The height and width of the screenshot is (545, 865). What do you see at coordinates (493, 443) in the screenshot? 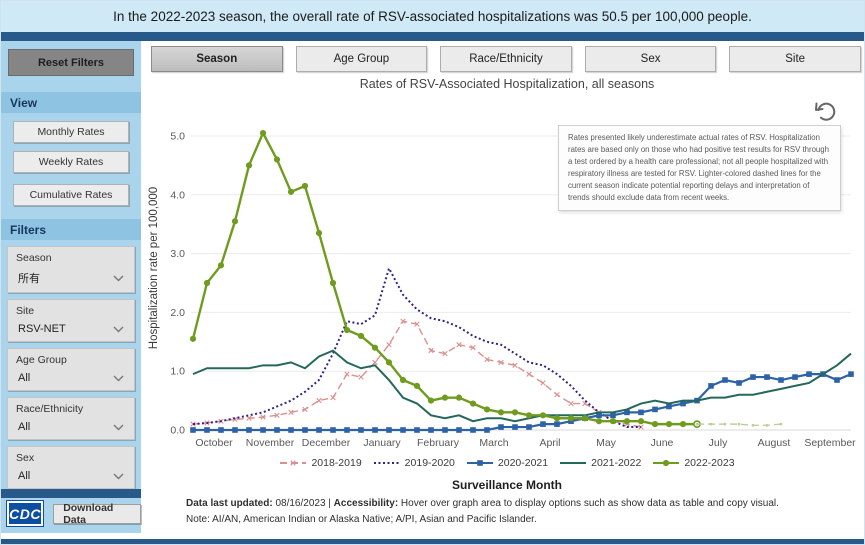
I see `svg-text: March` at bounding box center [493, 443].